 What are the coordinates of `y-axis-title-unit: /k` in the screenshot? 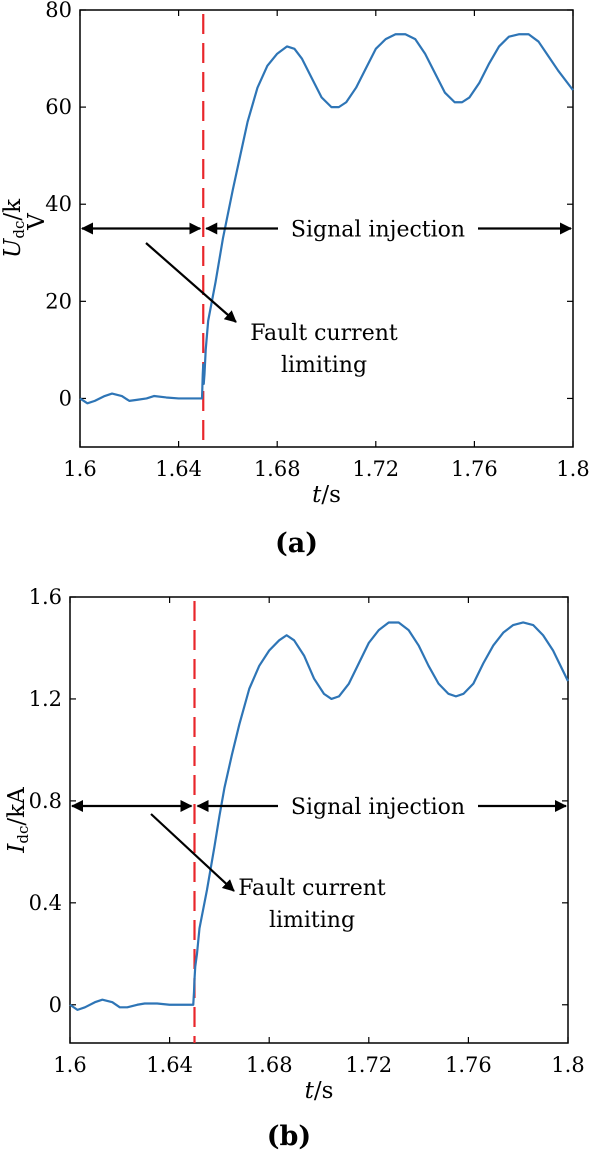 It's located at (13, 209).